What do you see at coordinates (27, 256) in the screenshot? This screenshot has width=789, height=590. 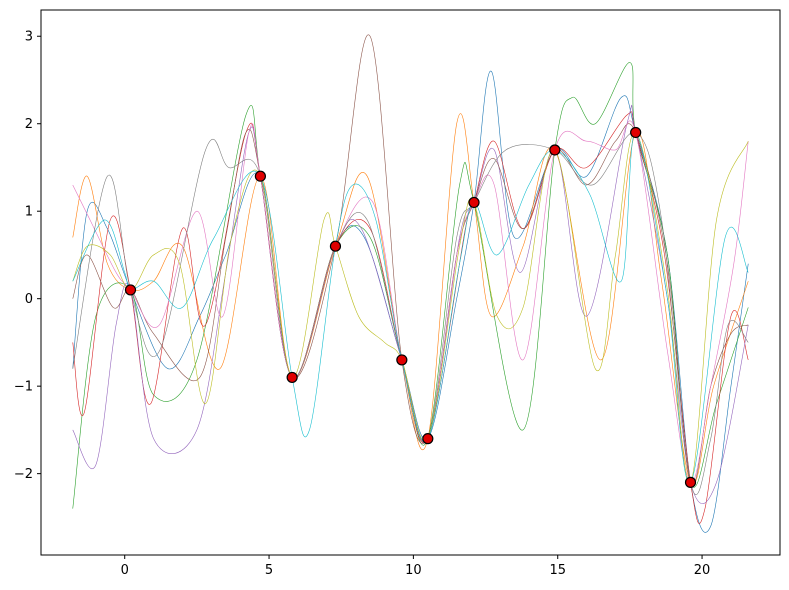 I see `y-axis: −2 −1 0 1 2 3` at bounding box center [27, 256].